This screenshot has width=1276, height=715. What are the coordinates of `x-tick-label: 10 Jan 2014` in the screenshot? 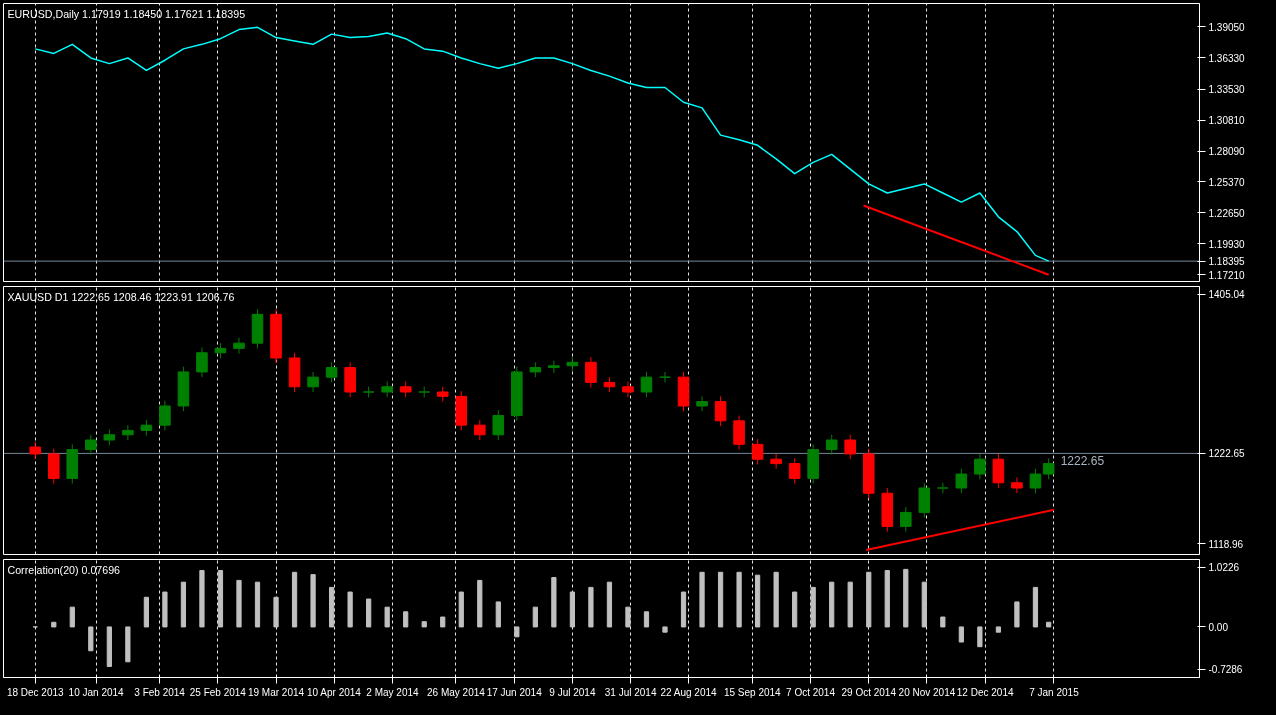 It's located at (96, 692).